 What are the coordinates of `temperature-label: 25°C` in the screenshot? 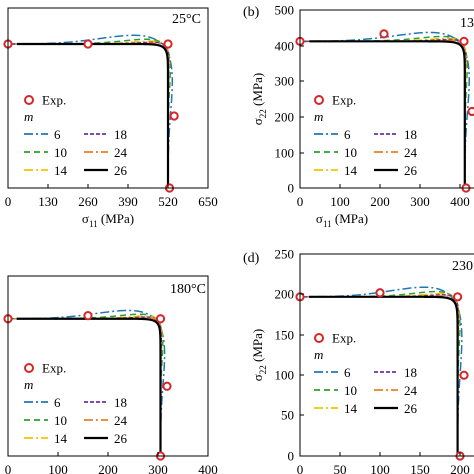 It's located at (186, 19).